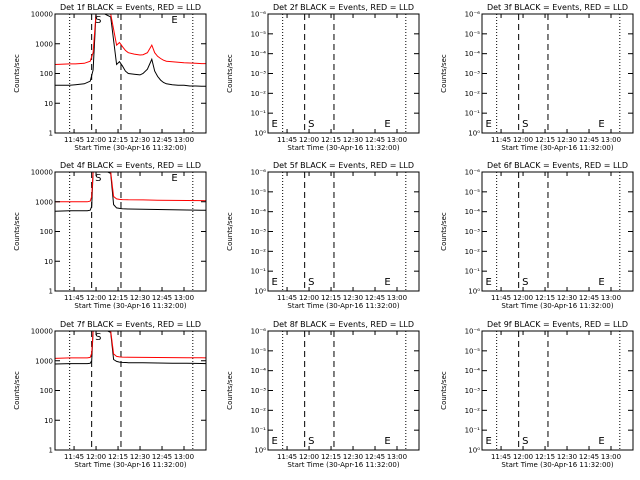 Image resolution: width=640 pixels, height=480 pixels. Describe the element at coordinates (130, 165) in the screenshot. I see `panel-title: Det 4f BLACK = Events, RED = LLD` at that location.